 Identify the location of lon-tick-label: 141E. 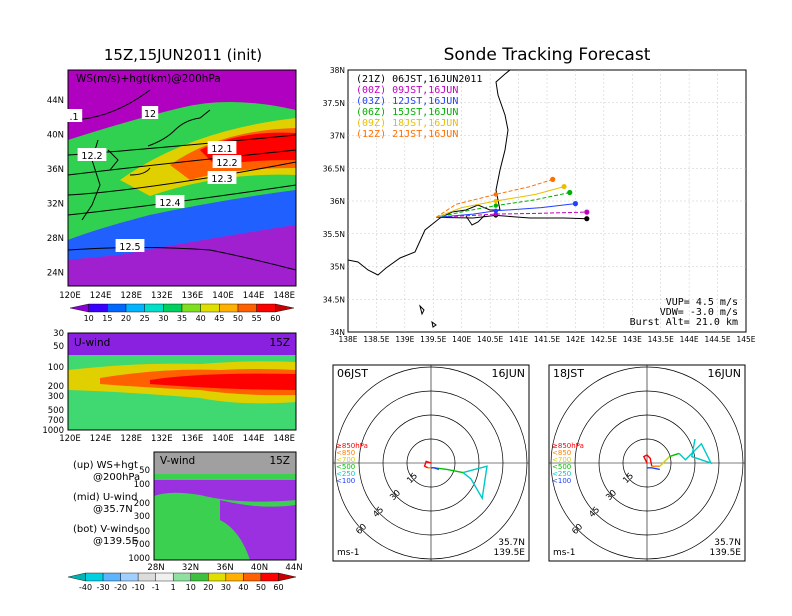
(518, 339).